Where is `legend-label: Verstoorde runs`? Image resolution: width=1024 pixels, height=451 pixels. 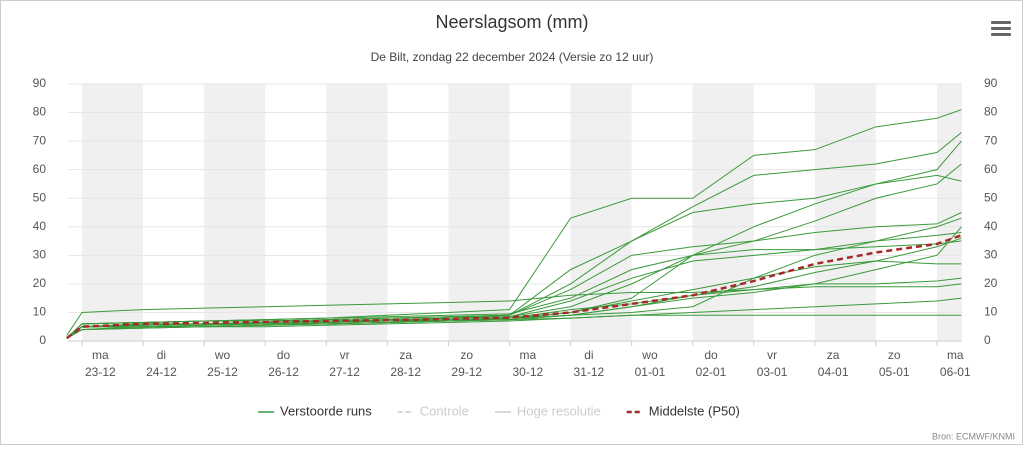
legend-label: Verstoorde runs is located at coordinates (326, 410).